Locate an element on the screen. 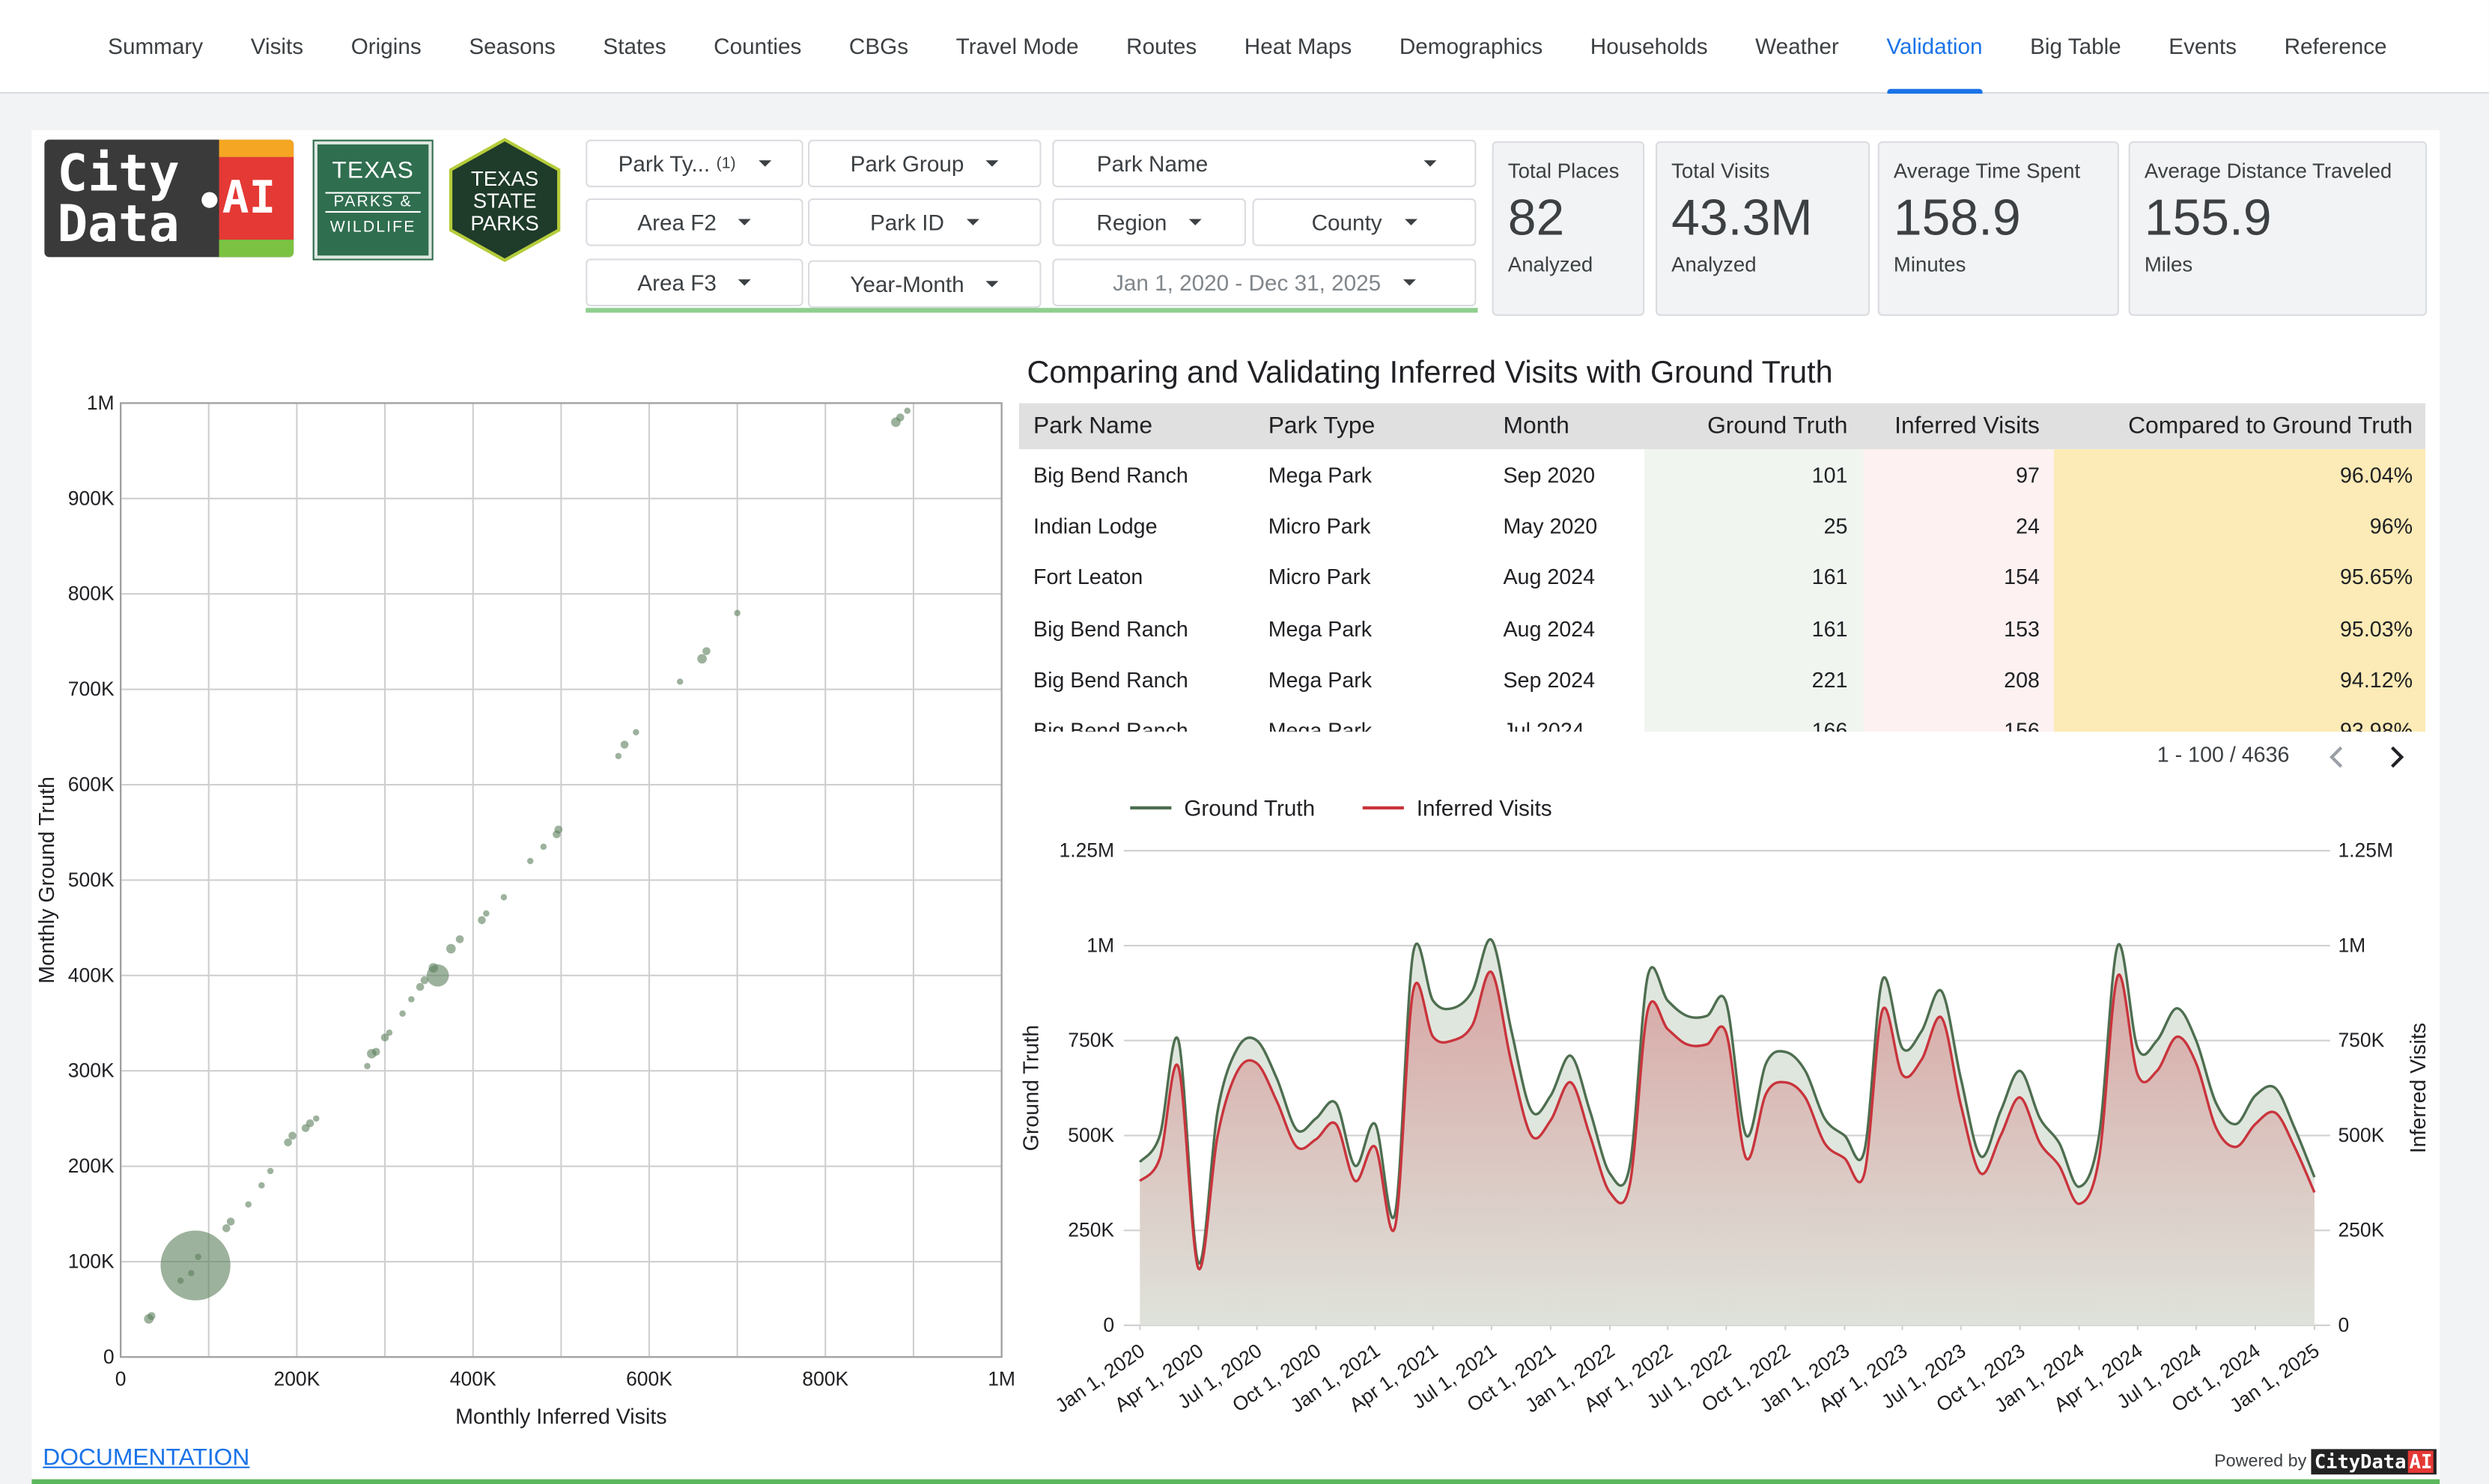 The image size is (2489, 1484). nav-tab: States is located at coordinates (635, 45).